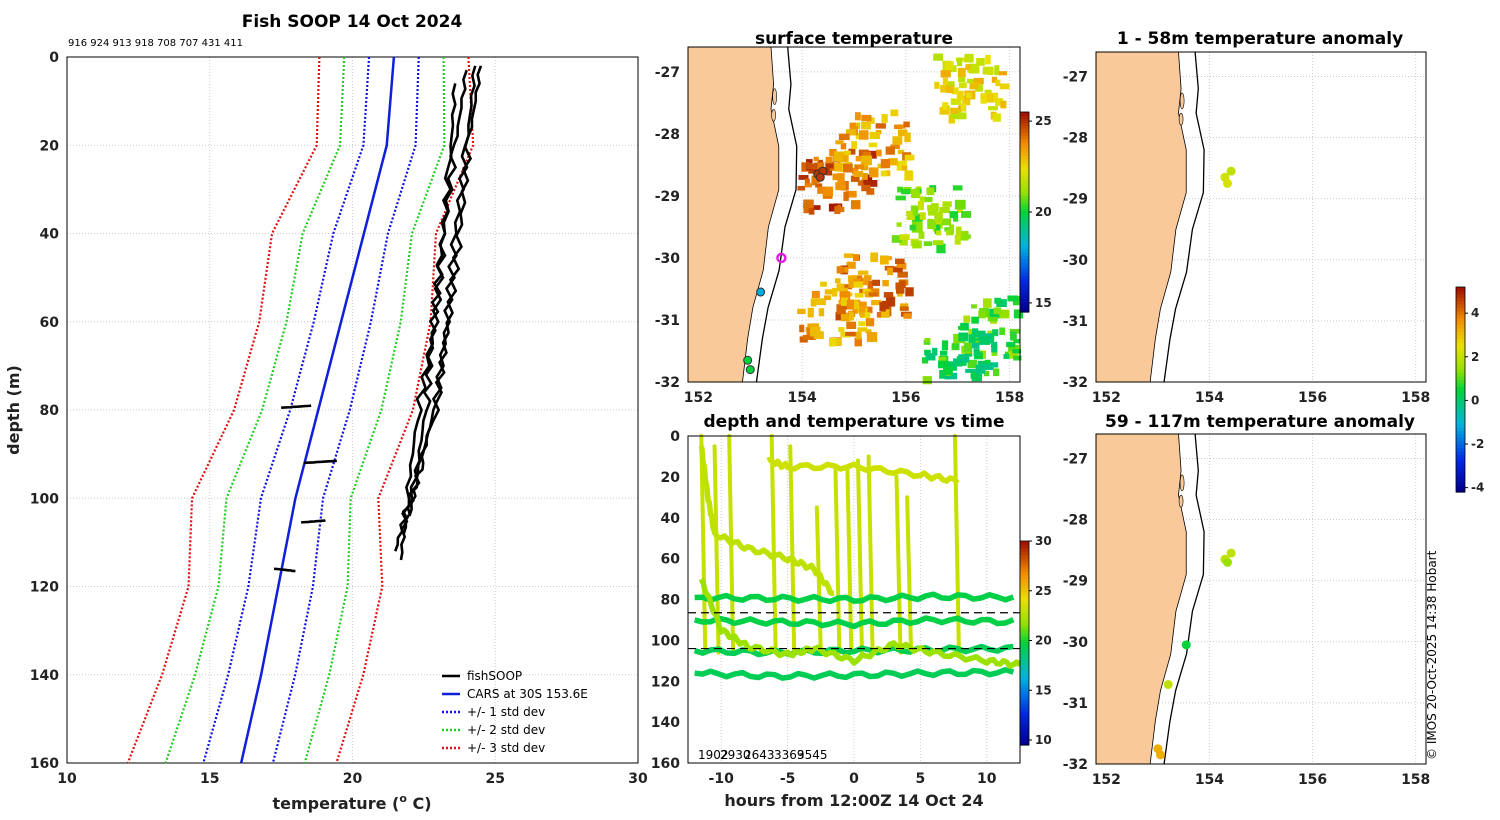  I want to click on dt-colorbar-tick-label: 25, so click(1043, 591).